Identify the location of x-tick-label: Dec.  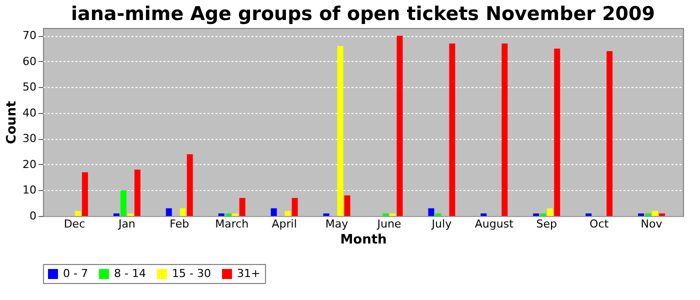
(75, 224).